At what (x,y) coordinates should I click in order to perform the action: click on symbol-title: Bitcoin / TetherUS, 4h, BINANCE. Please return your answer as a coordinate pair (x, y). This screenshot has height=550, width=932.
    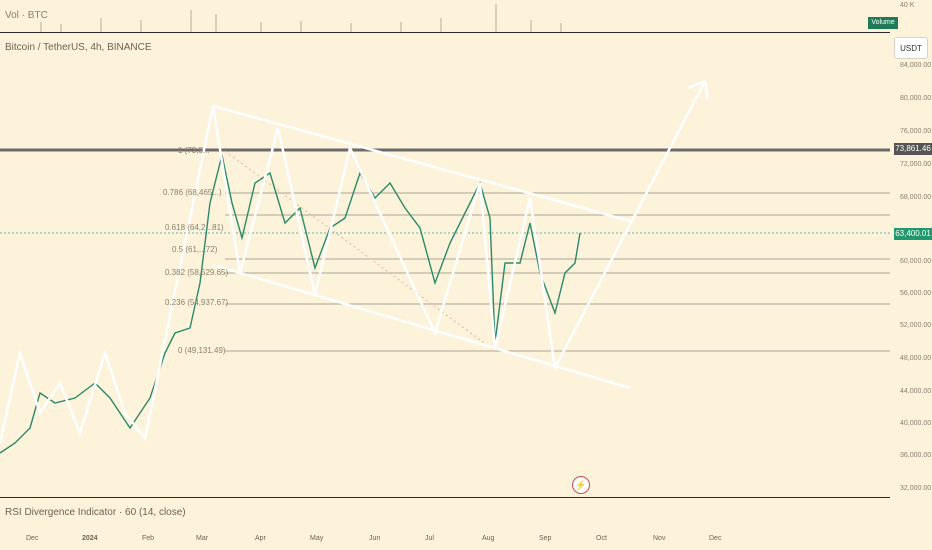
    Looking at the image, I should click on (78, 47).